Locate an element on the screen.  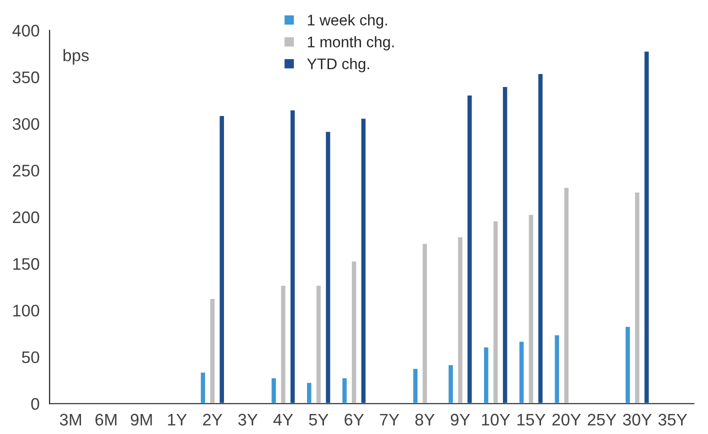
y-tick-label: 400 is located at coordinates (26, 30).